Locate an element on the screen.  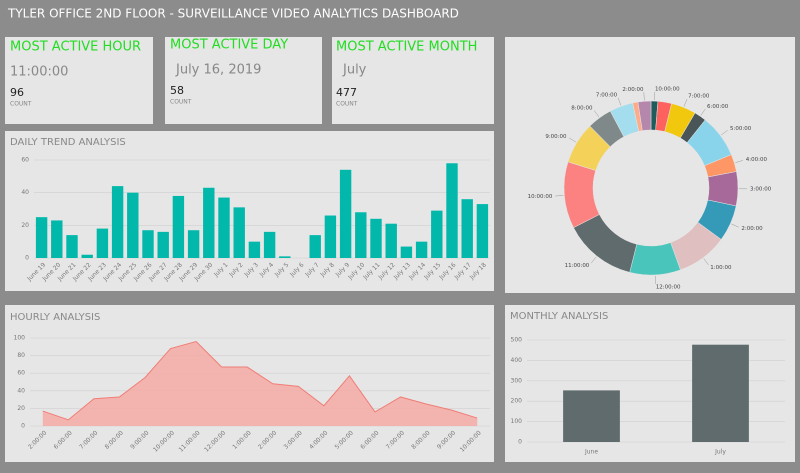
y-tick-label: 500 is located at coordinates (517, 340).